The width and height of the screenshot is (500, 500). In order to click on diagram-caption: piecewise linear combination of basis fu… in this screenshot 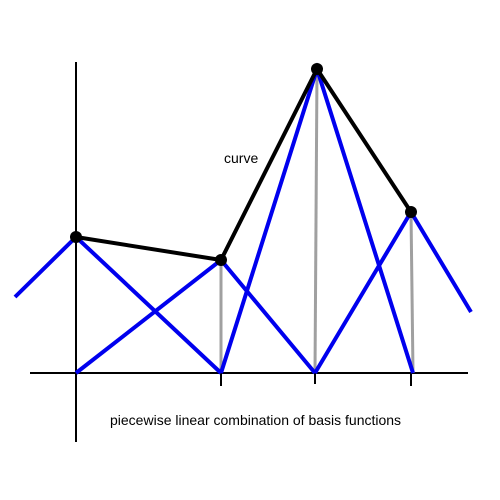, I will do `click(255, 420)`.